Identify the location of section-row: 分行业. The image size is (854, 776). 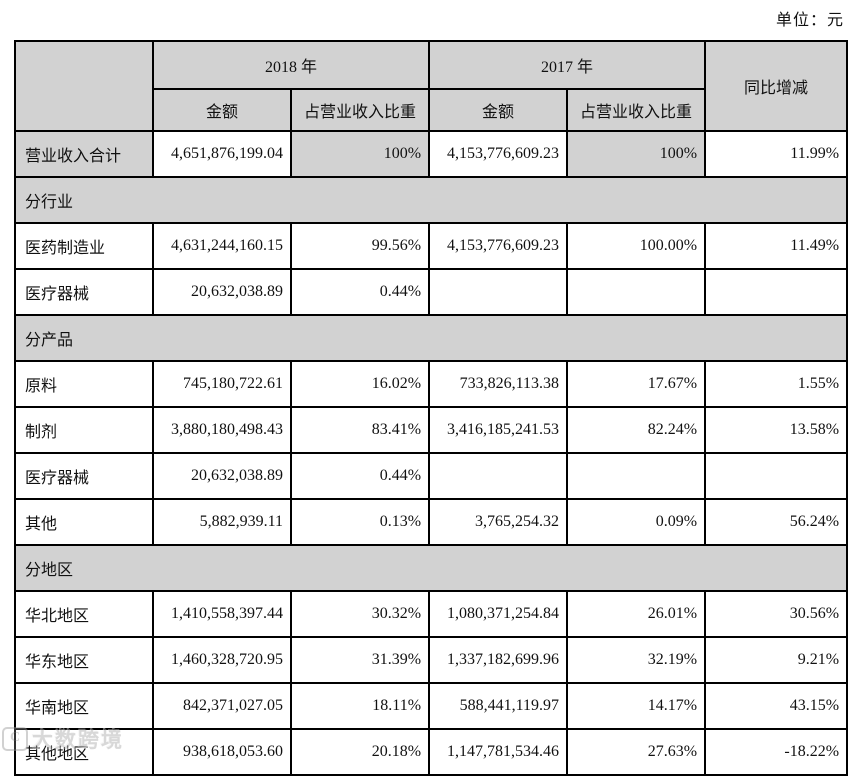
(431, 200).